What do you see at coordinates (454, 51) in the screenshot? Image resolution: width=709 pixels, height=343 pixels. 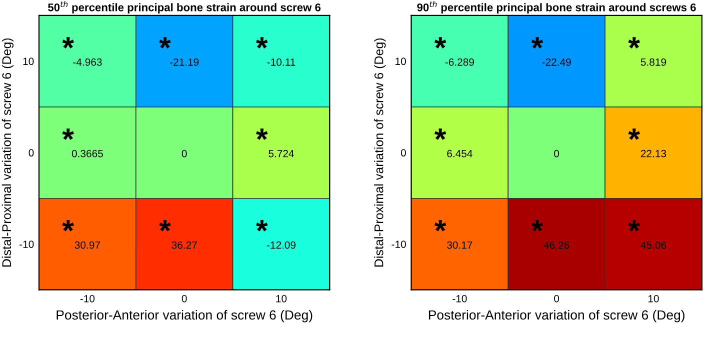 I see `data-label: * -6.289` at bounding box center [454, 51].